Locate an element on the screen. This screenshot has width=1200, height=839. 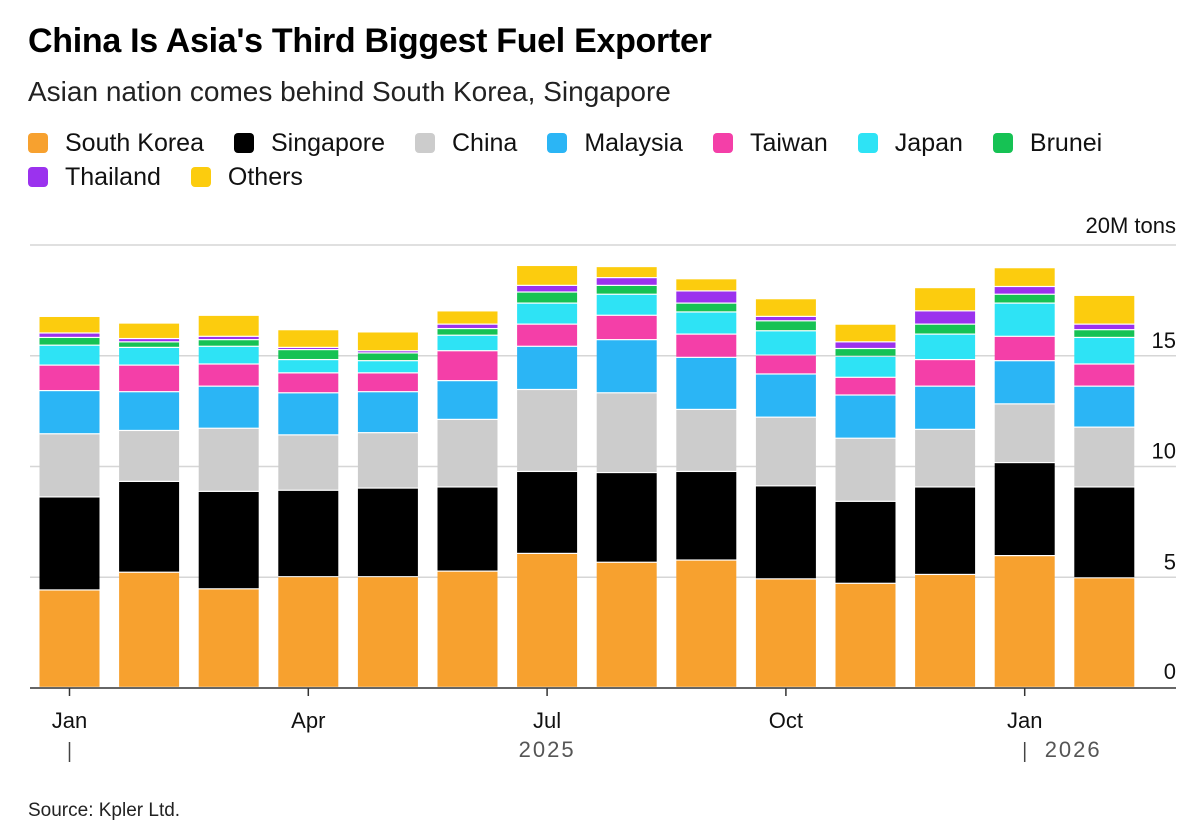
legend-label: China is located at coordinates (484, 142).